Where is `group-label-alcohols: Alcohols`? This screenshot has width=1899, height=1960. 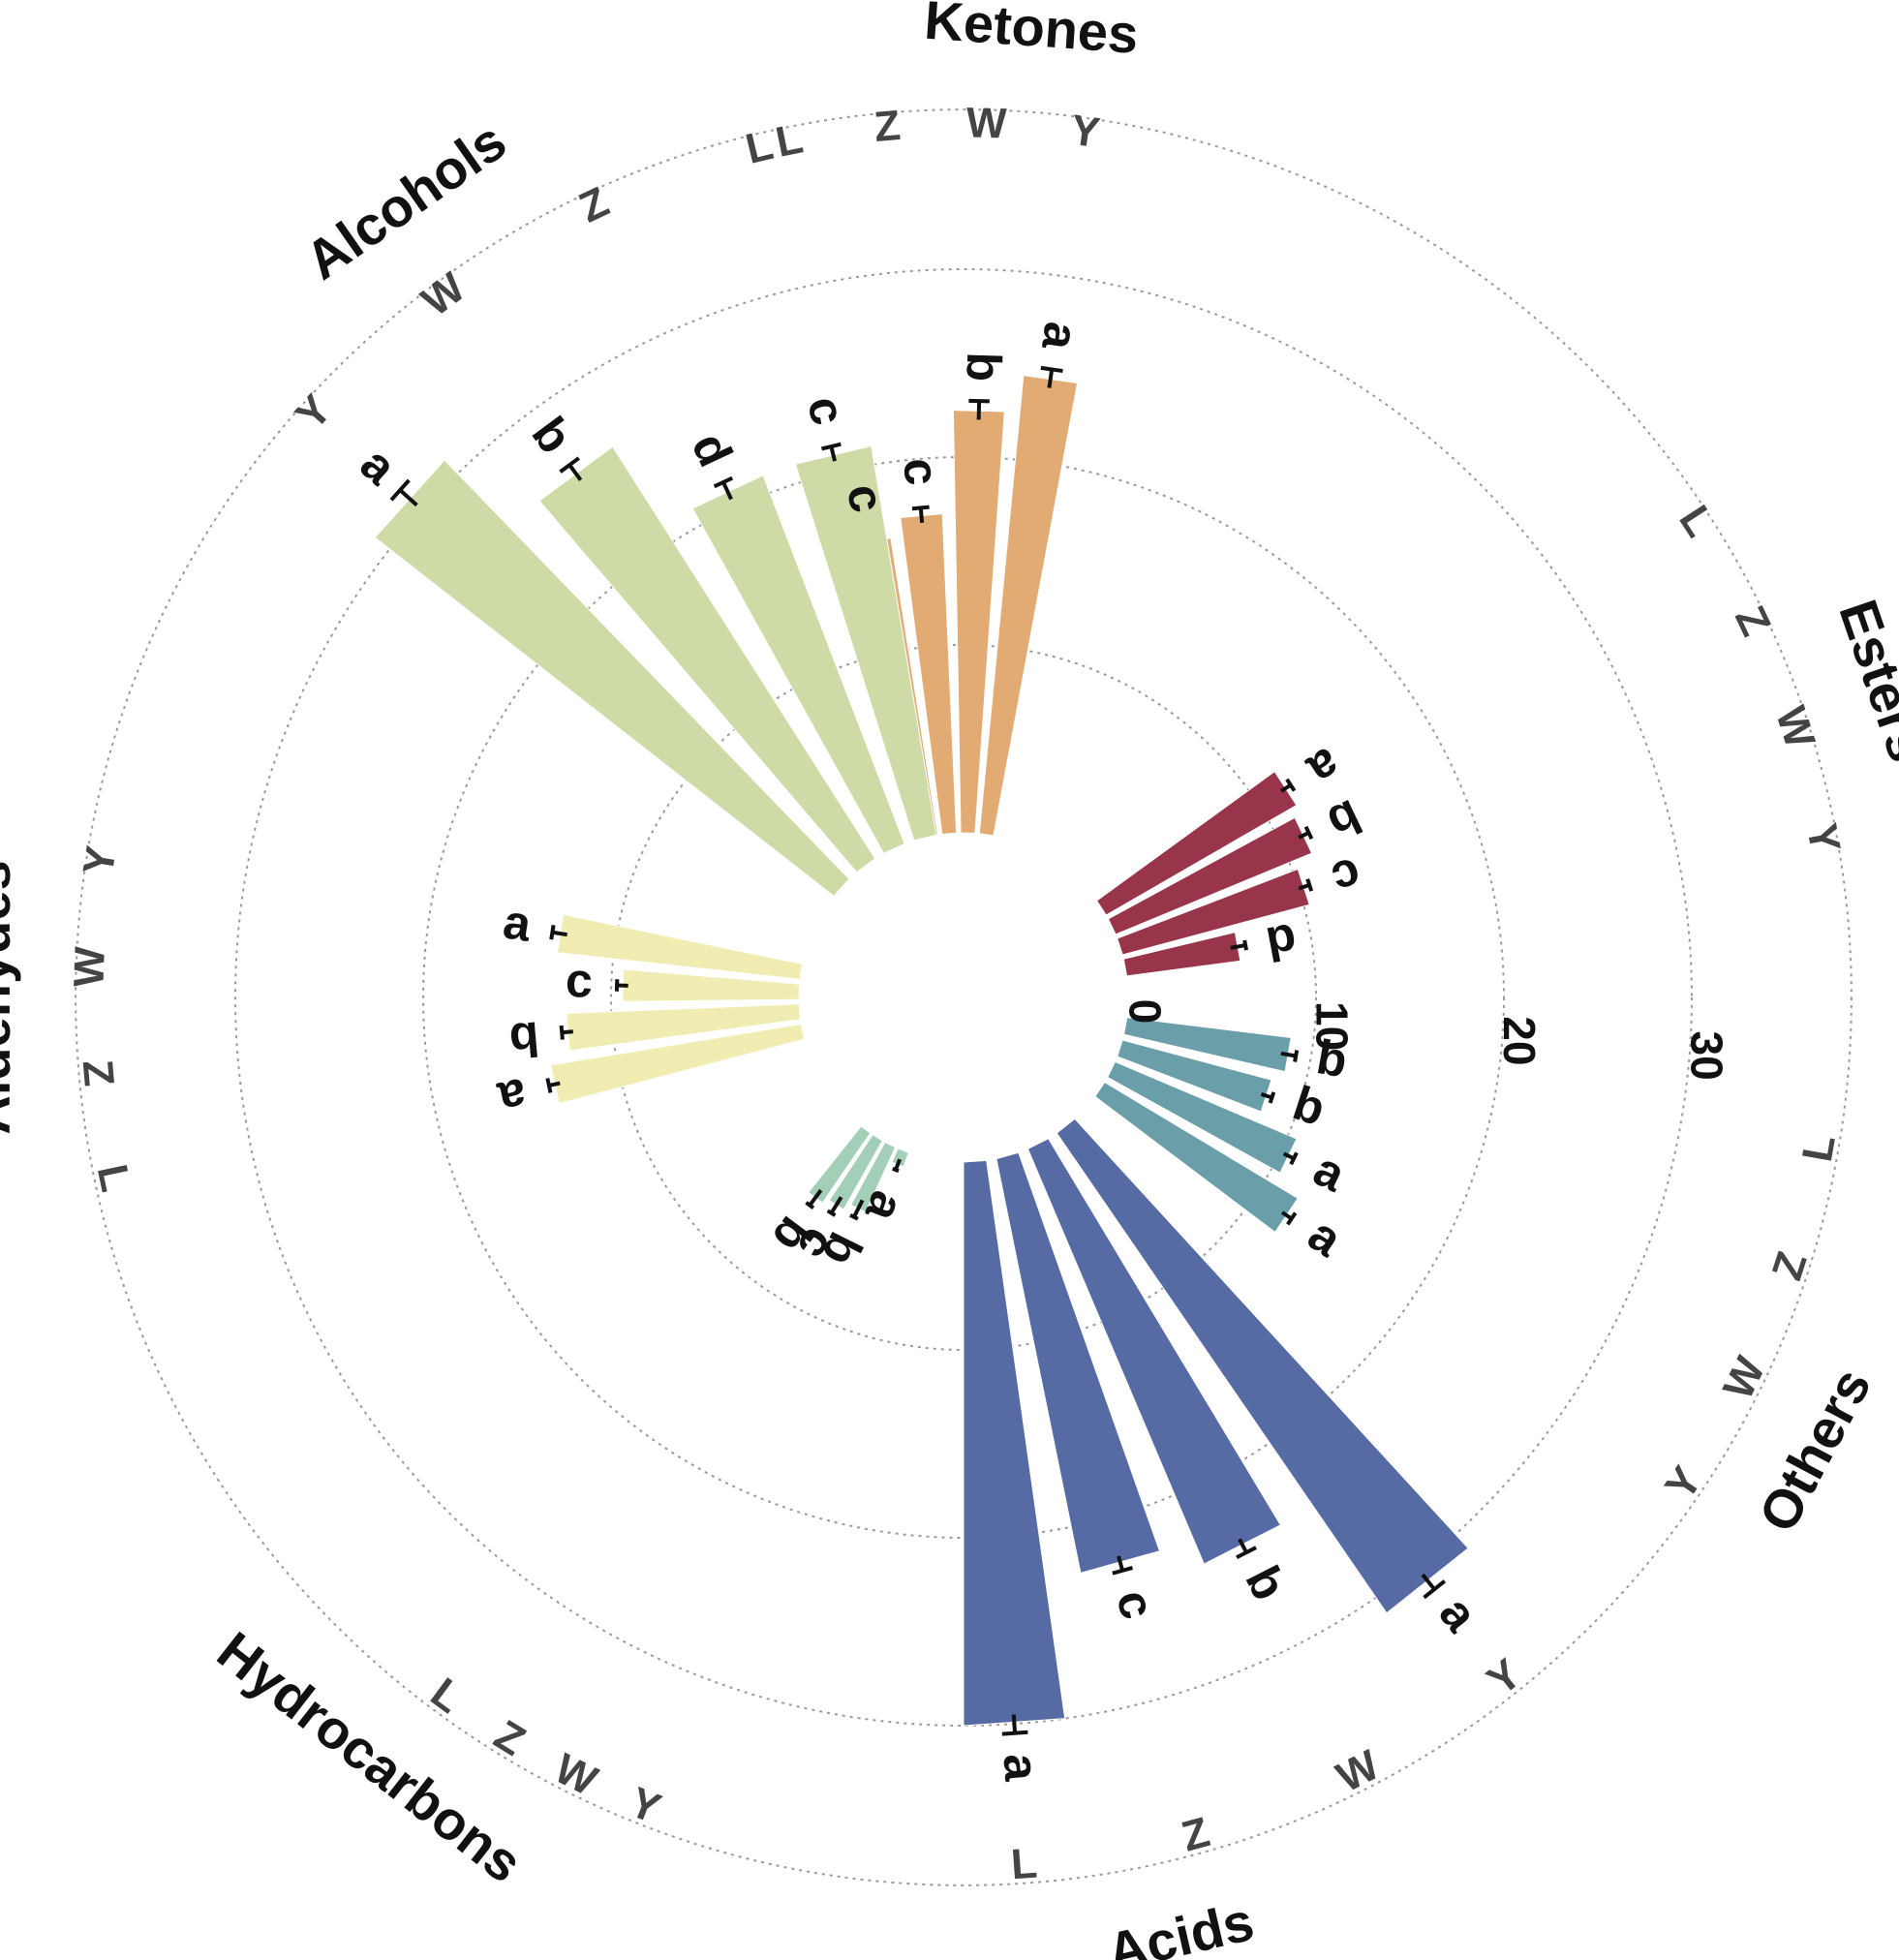
group-label-alcohols: Alcohols is located at coordinates (405, 200).